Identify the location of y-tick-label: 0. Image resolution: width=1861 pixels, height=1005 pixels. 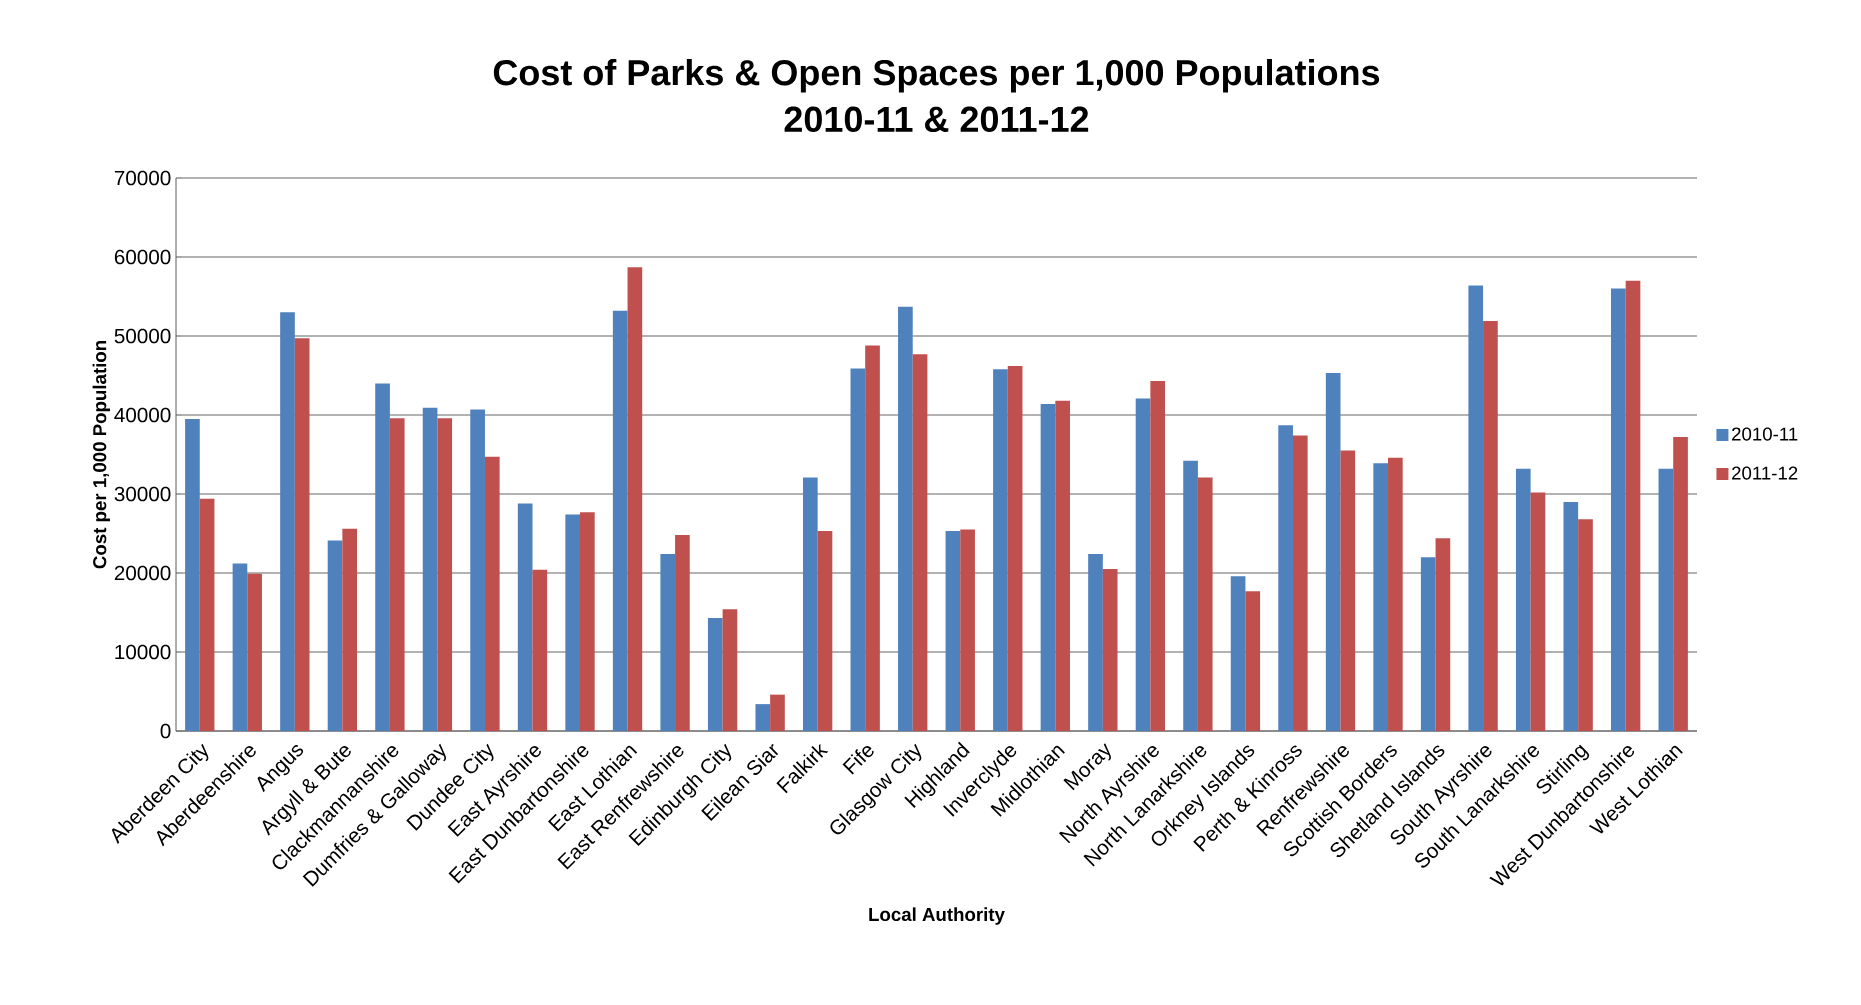
(165, 731).